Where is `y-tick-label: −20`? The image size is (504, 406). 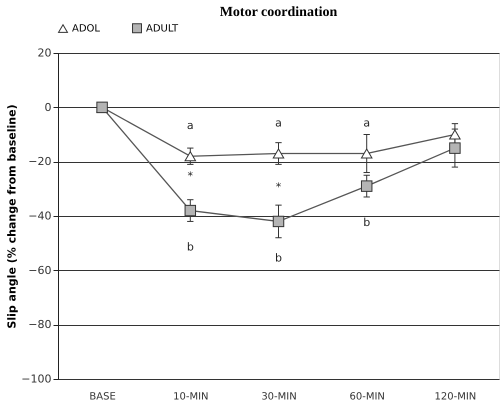 y-tick-label: −20 is located at coordinates (40, 161).